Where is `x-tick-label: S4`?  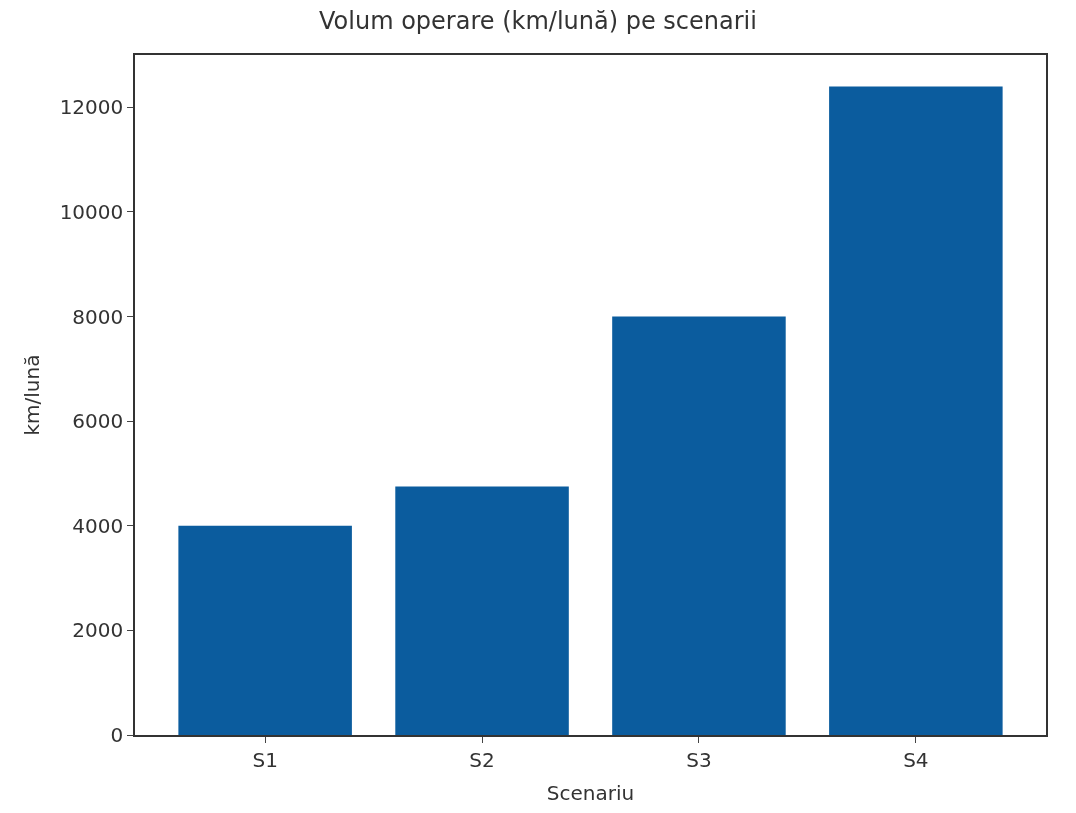 x-tick-label: S4 is located at coordinates (916, 759).